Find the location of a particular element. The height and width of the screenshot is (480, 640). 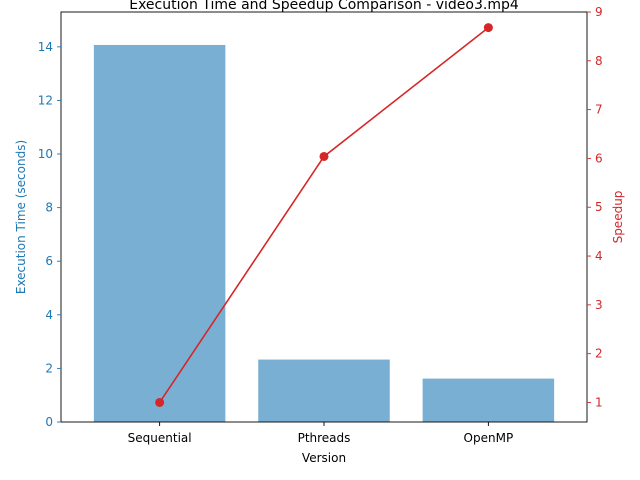

y-axis-left: 0 2 4 6 8 10 12 14 is located at coordinates (49, 234).